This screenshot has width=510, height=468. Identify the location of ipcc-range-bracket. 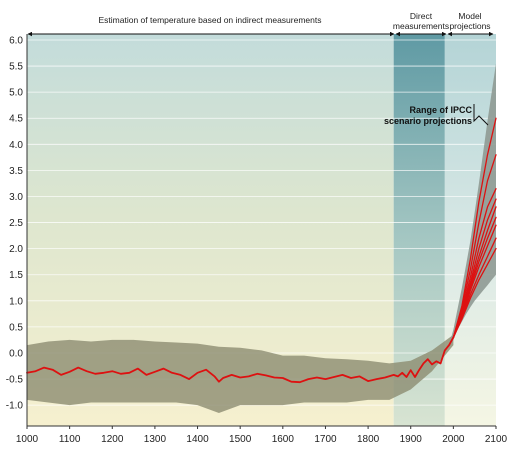
(481, 115).